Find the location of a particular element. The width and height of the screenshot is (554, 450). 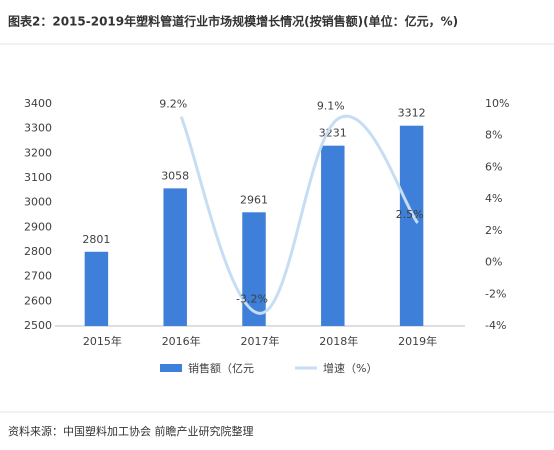

source: 资料来源：中国塑料加工协会 前瞻产业研究院整理 is located at coordinates (131, 431).